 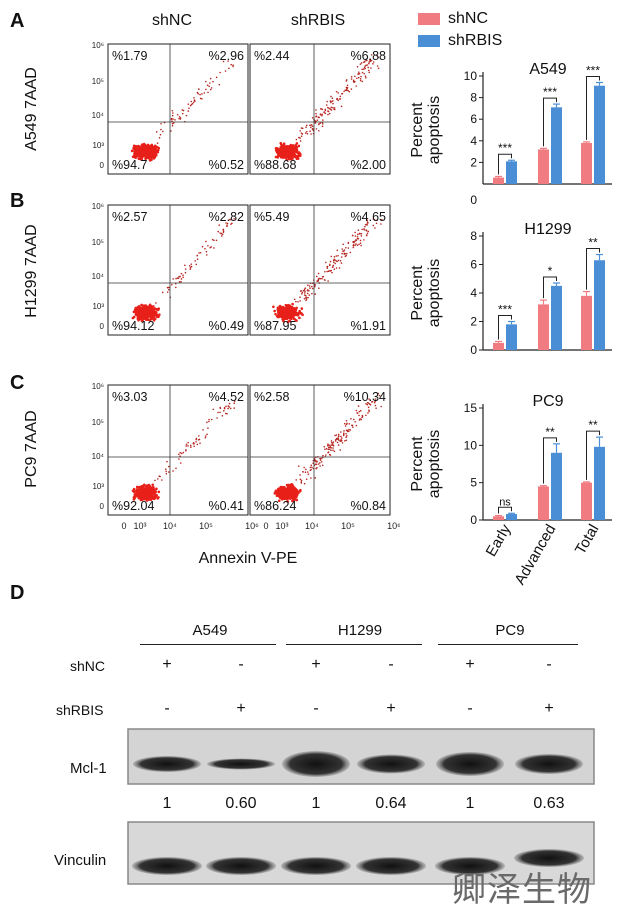 What do you see at coordinates (98, 145) in the screenshot?
I see `flow-y-tick-label: 10³` at bounding box center [98, 145].